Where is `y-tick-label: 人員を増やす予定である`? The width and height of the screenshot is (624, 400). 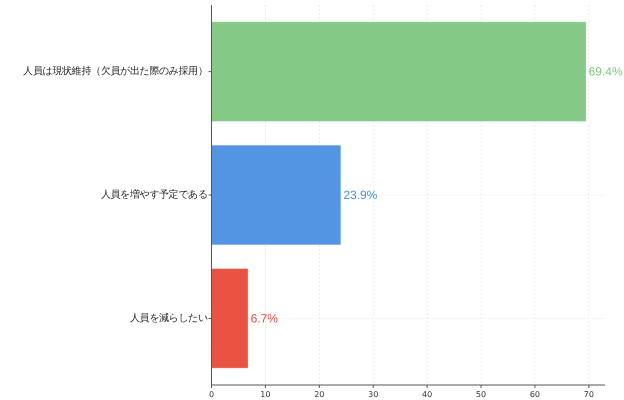 y-tick-label: 人員を増やす予定である is located at coordinates (154, 194).